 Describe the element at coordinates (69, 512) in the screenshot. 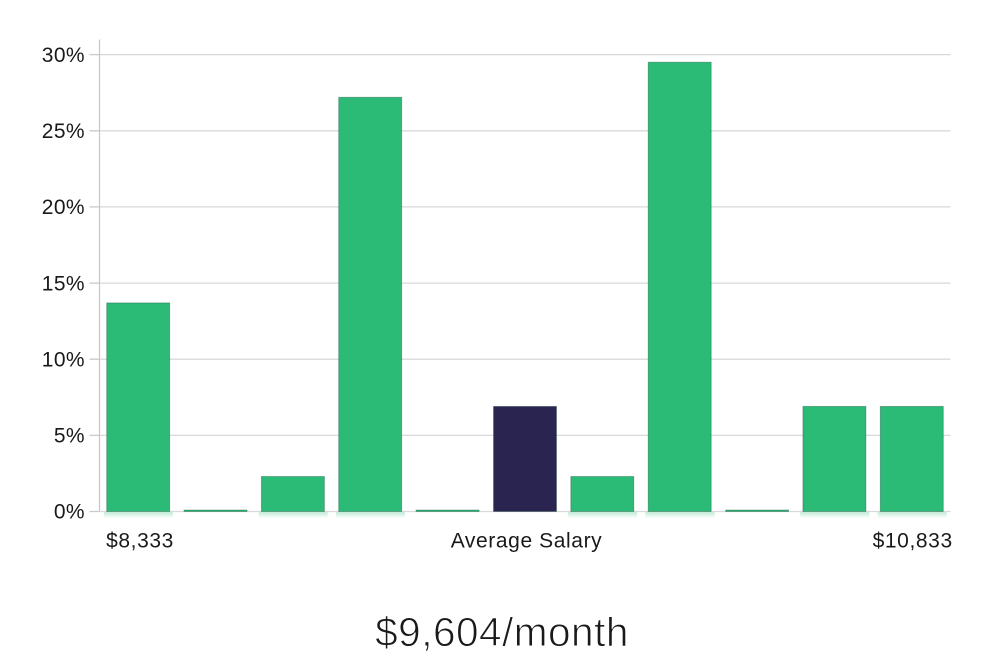

I see `svg-text: 0%` at that location.